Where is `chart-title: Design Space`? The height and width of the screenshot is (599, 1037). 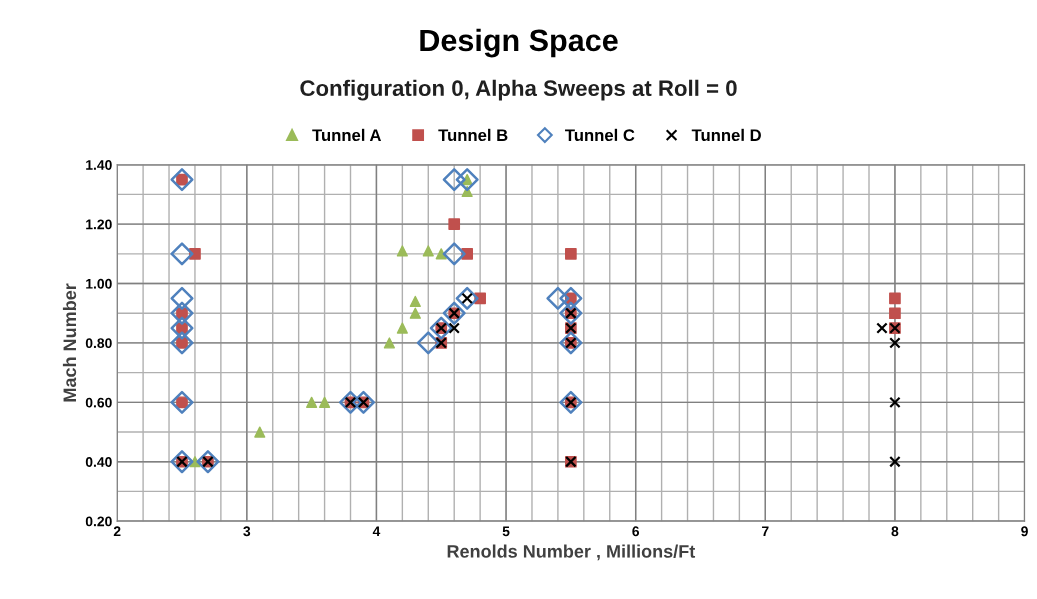 chart-title: Design Space is located at coordinates (519, 43).